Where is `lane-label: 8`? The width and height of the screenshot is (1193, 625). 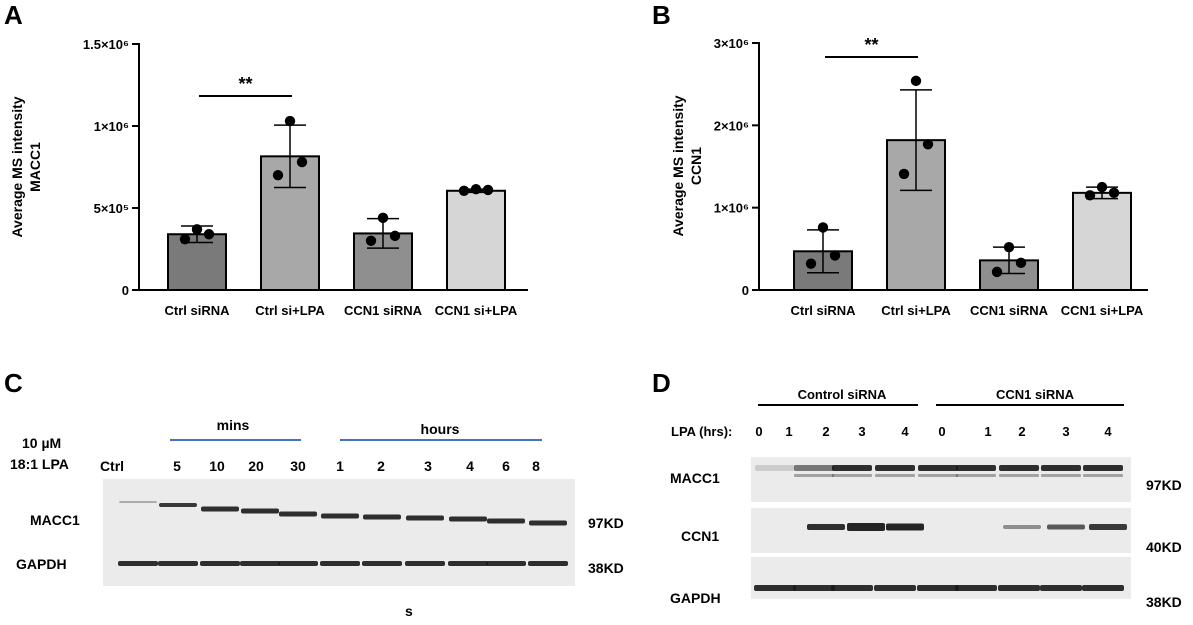 lane-label: 8 is located at coordinates (536, 466).